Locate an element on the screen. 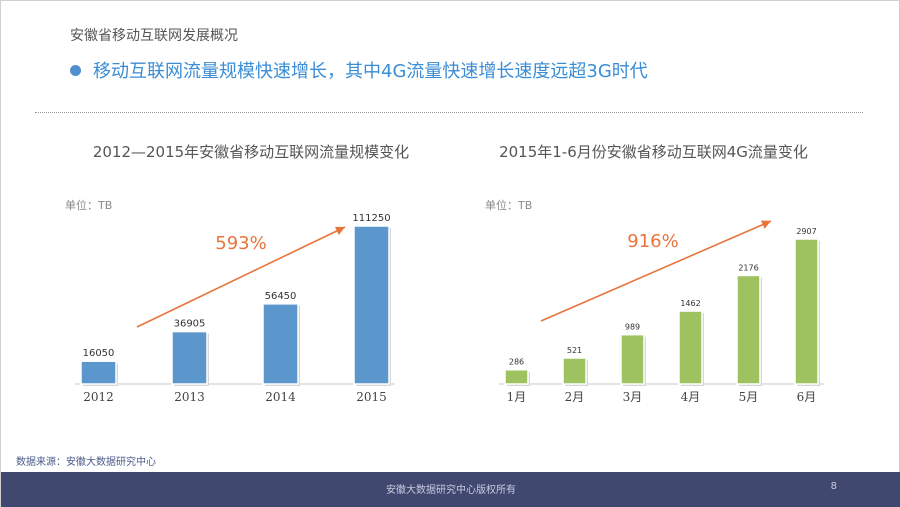 The image size is (900, 507). tick-label: 3月 is located at coordinates (633, 397).